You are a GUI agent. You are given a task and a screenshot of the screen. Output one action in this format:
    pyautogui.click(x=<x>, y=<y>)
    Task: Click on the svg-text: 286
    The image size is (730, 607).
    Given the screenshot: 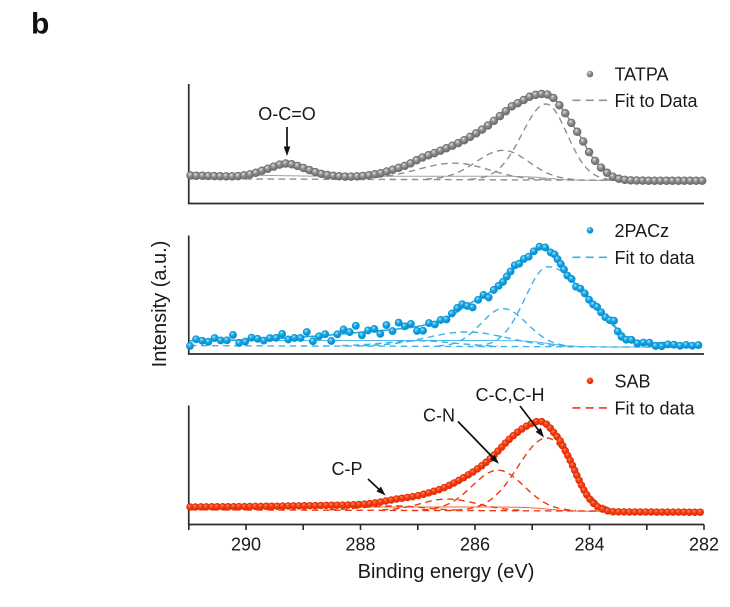 What is the action you would take?
    pyautogui.click(x=475, y=545)
    